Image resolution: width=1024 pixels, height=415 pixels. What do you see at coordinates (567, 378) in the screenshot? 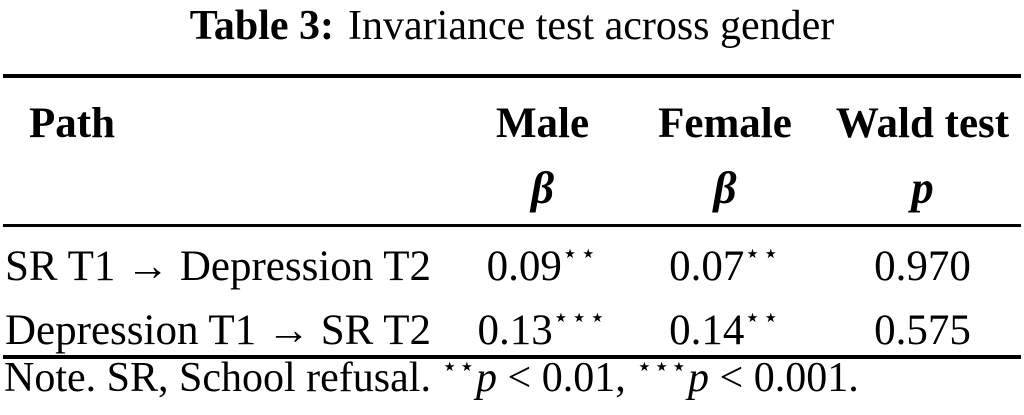
I see `note-text: < 0.01,` at bounding box center [567, 378].